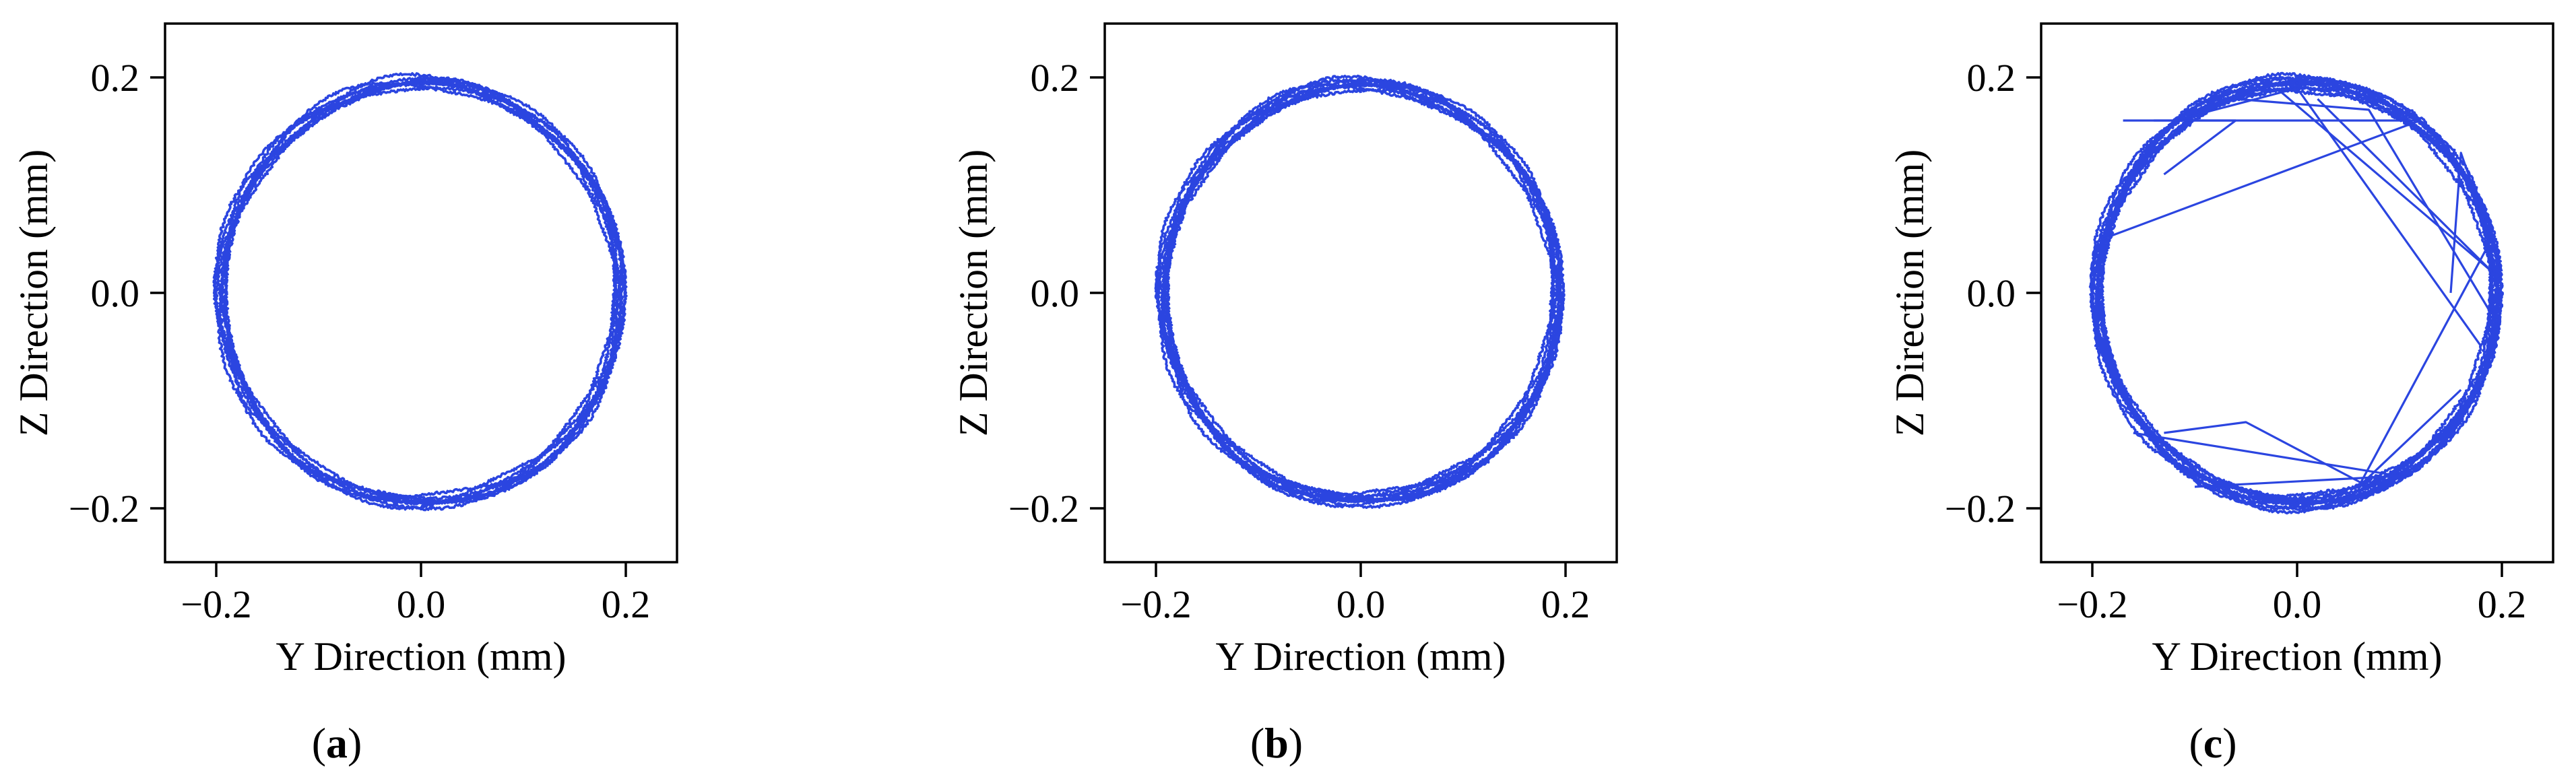 This screenshot has height=781, width=2576. I want to click on panel-letter: b, so click(1277, 743).